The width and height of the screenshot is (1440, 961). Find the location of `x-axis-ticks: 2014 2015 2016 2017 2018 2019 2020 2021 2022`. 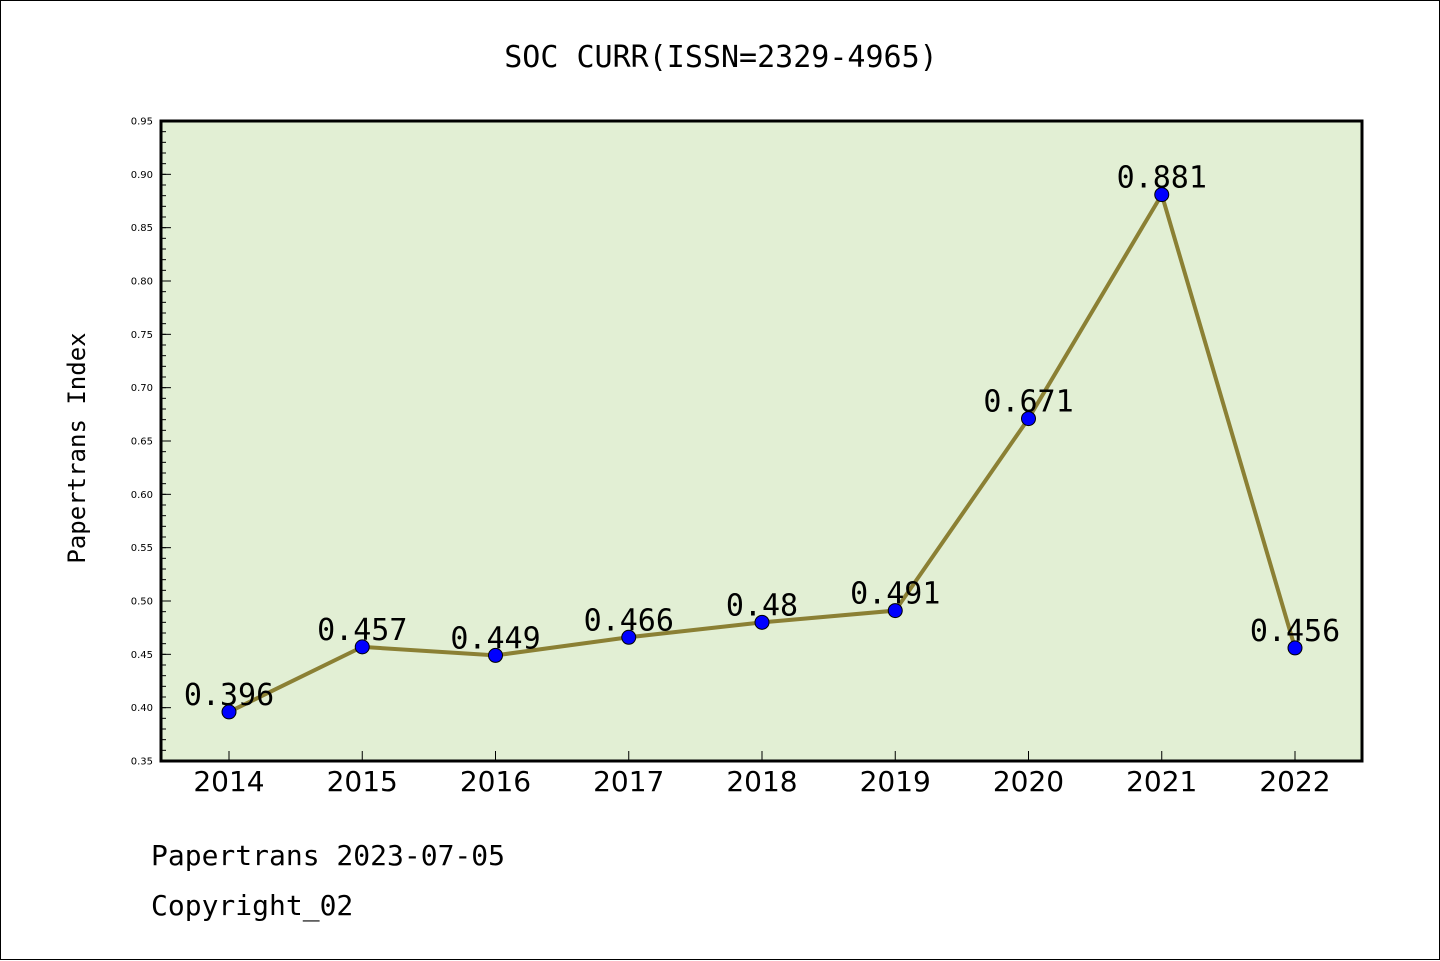

x-axis-ticks: 2014 2015 2016 2017 2018 2019 2020 2021 2022 is located at coordinates (762, 774).